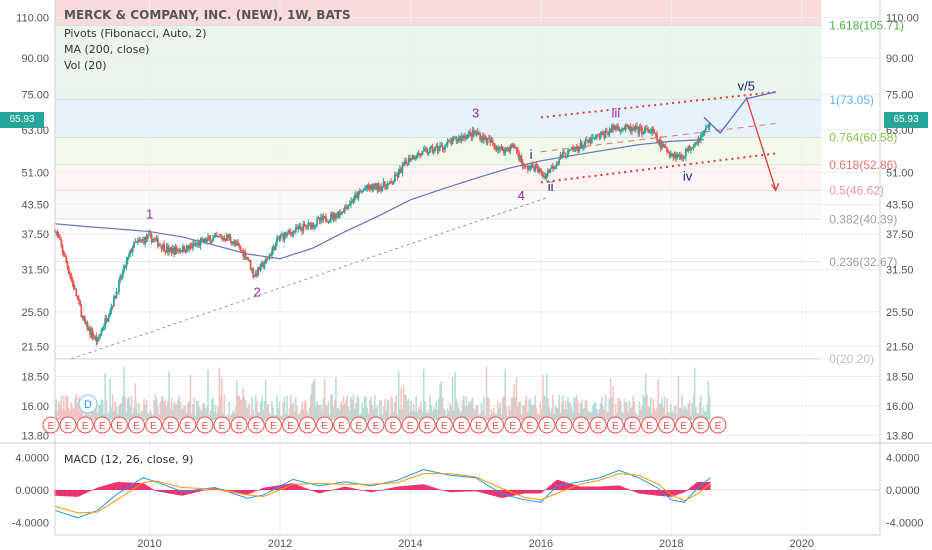 This screenshot has width=932, height=550. What do you see at coordinates (902, 19) in the screenshot?
I see `y-tick-label-right: 110.00` at bounding box center [902, 19].